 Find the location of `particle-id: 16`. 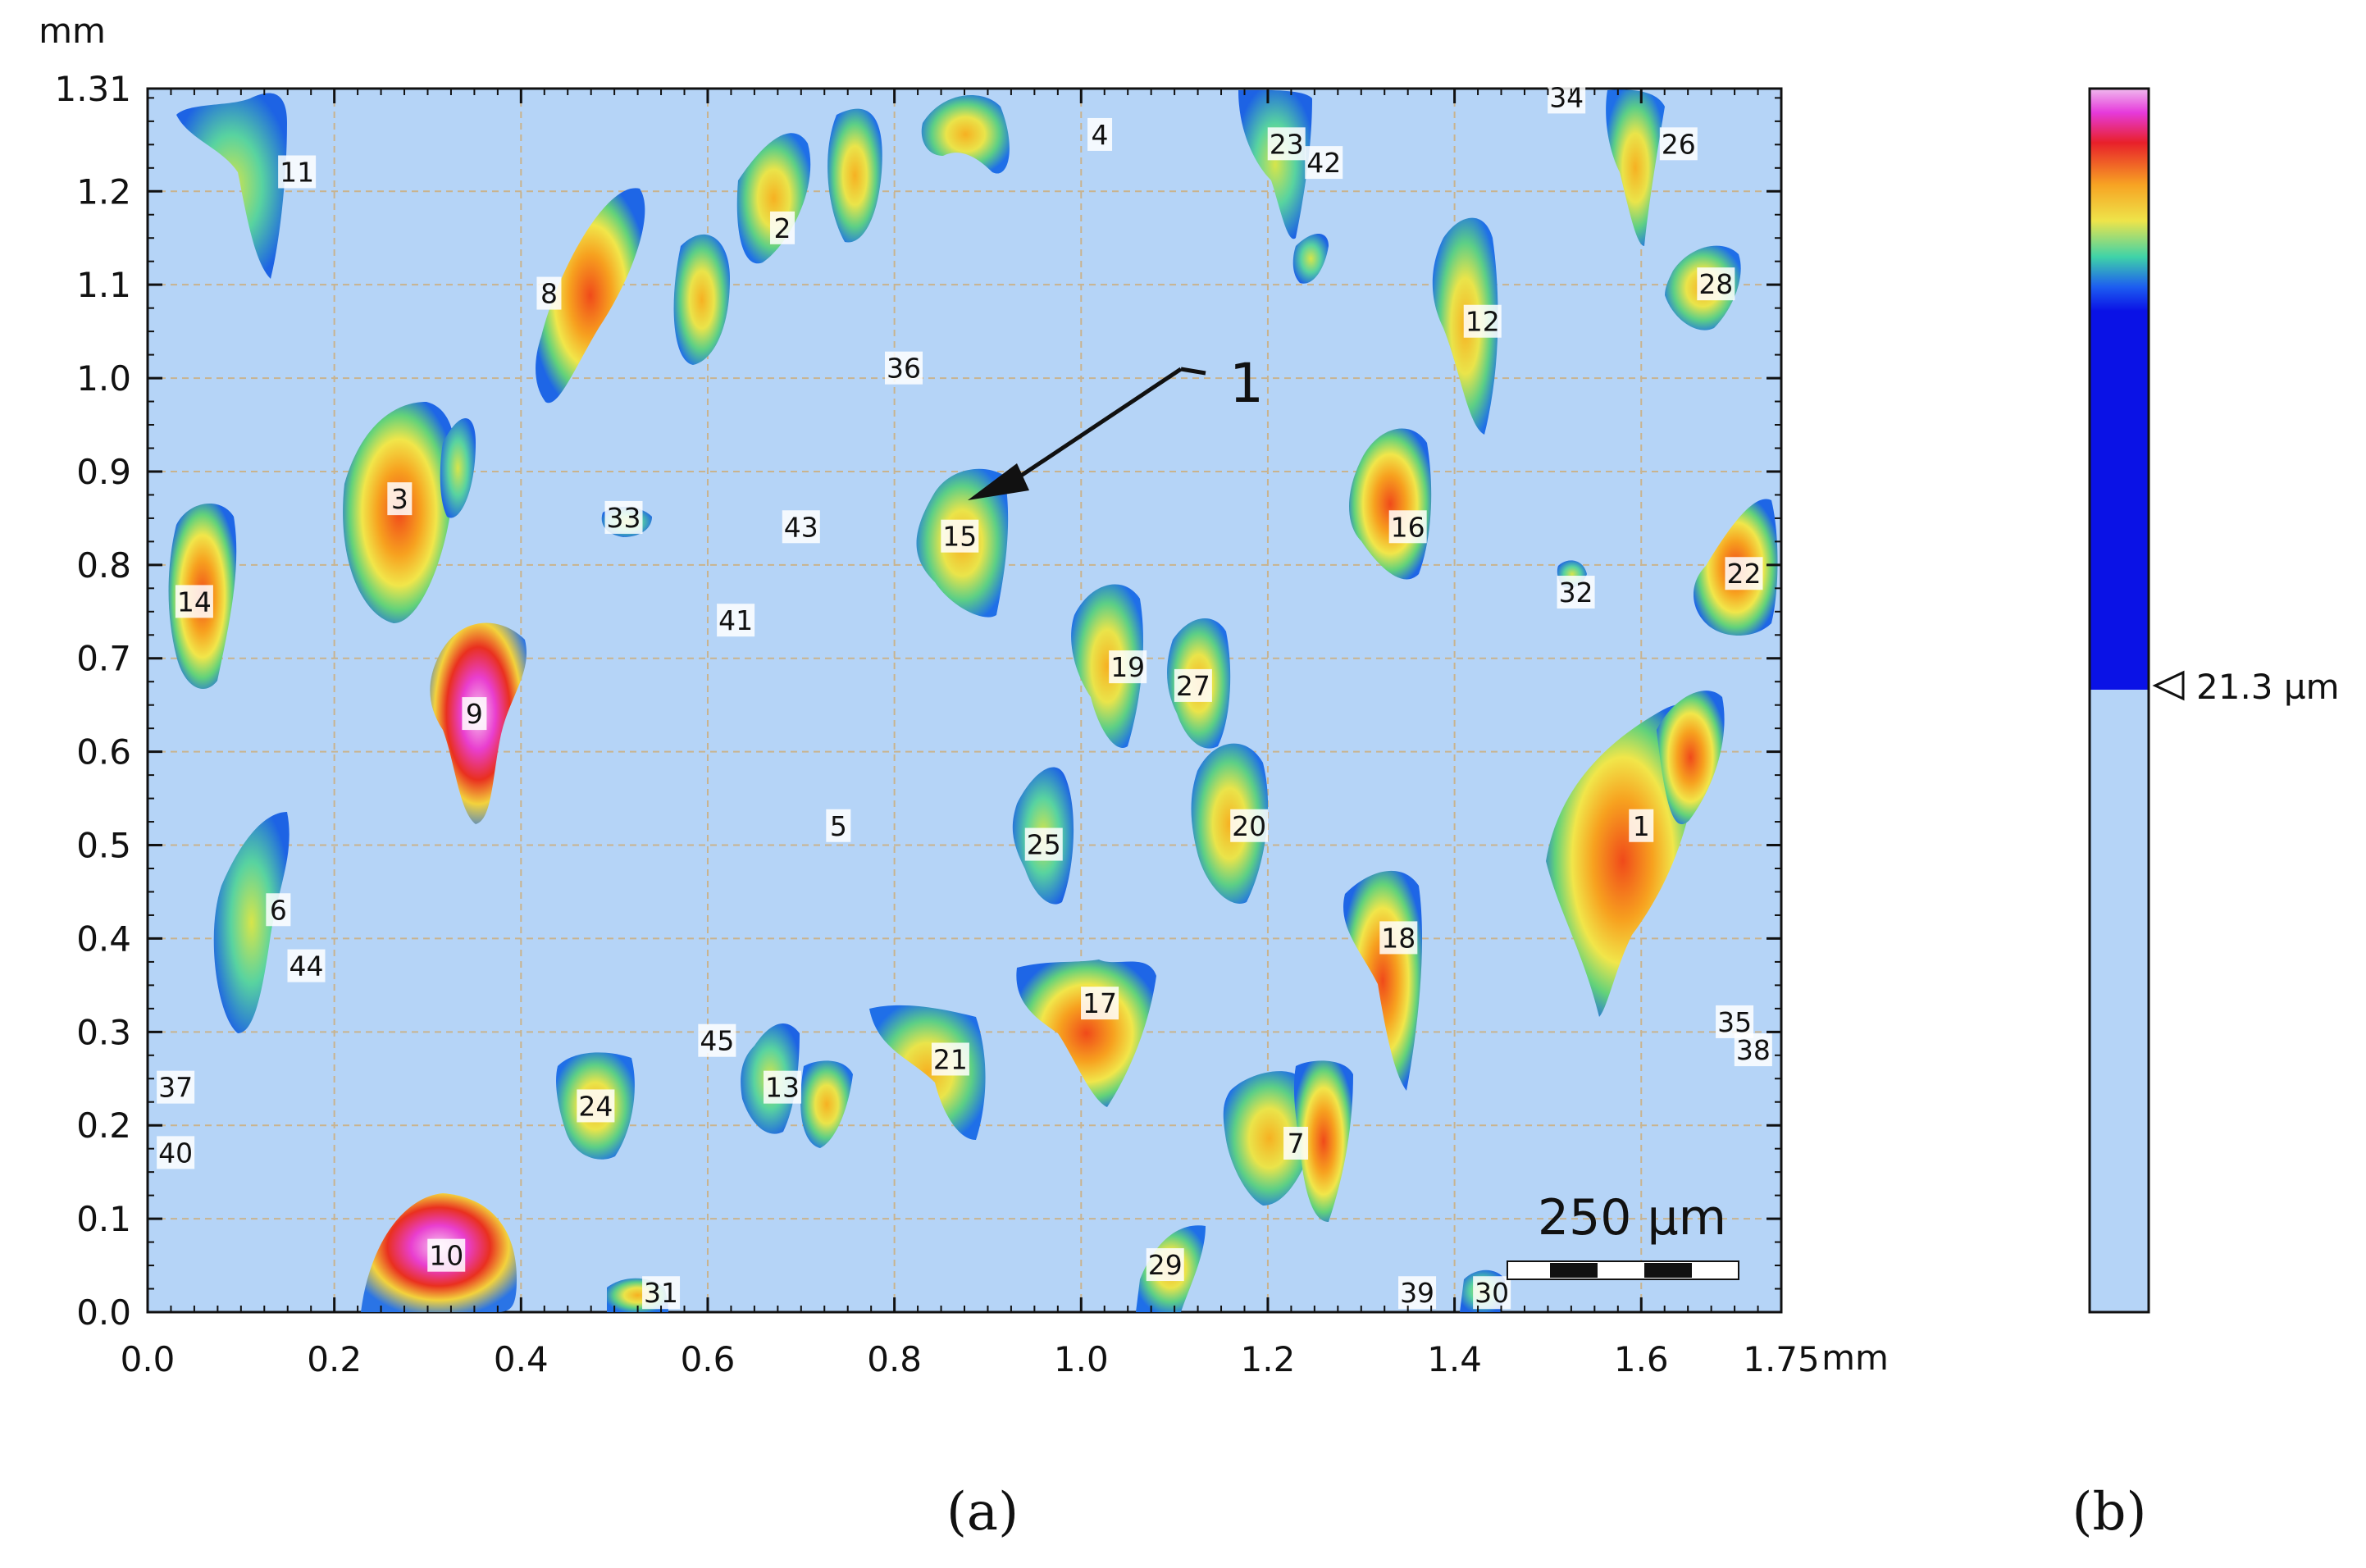

particle-id: 16 is located at coordinates (1408, 527).